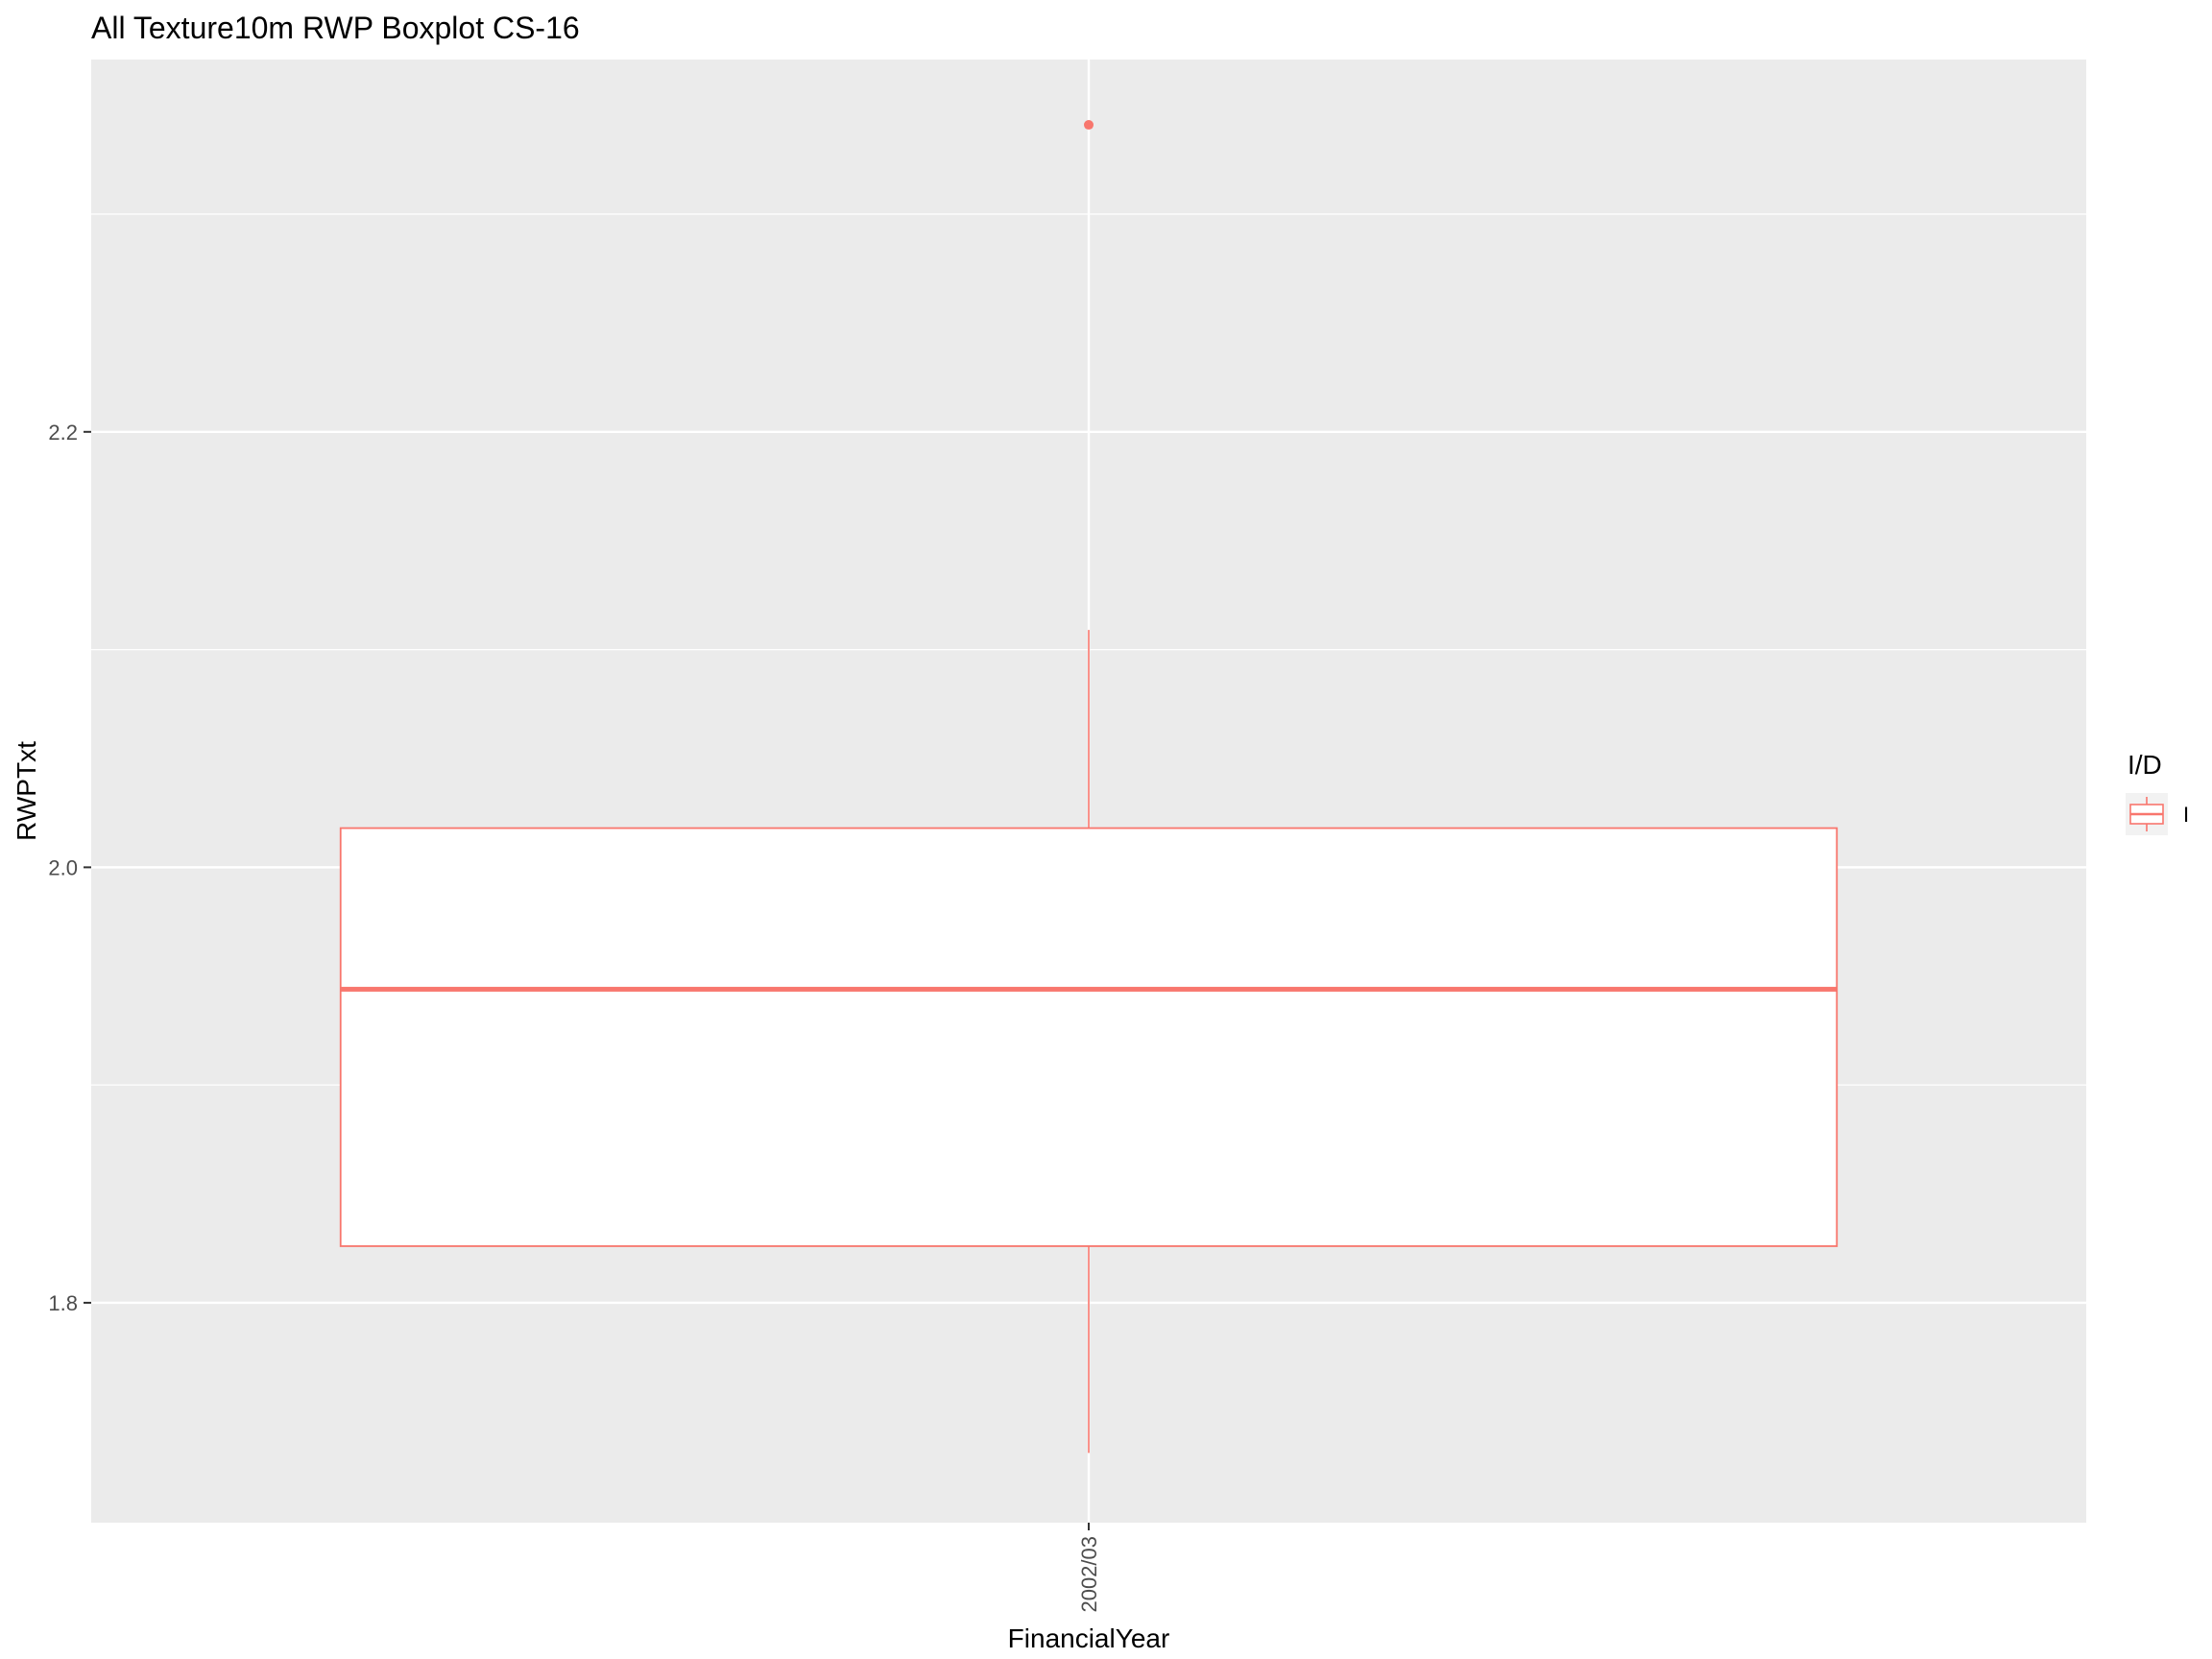 This screenshot has height=1659, width=2212. Describe the element at coordinates (1089, 125) in the screenshot. I see `outlier-point` at that location.